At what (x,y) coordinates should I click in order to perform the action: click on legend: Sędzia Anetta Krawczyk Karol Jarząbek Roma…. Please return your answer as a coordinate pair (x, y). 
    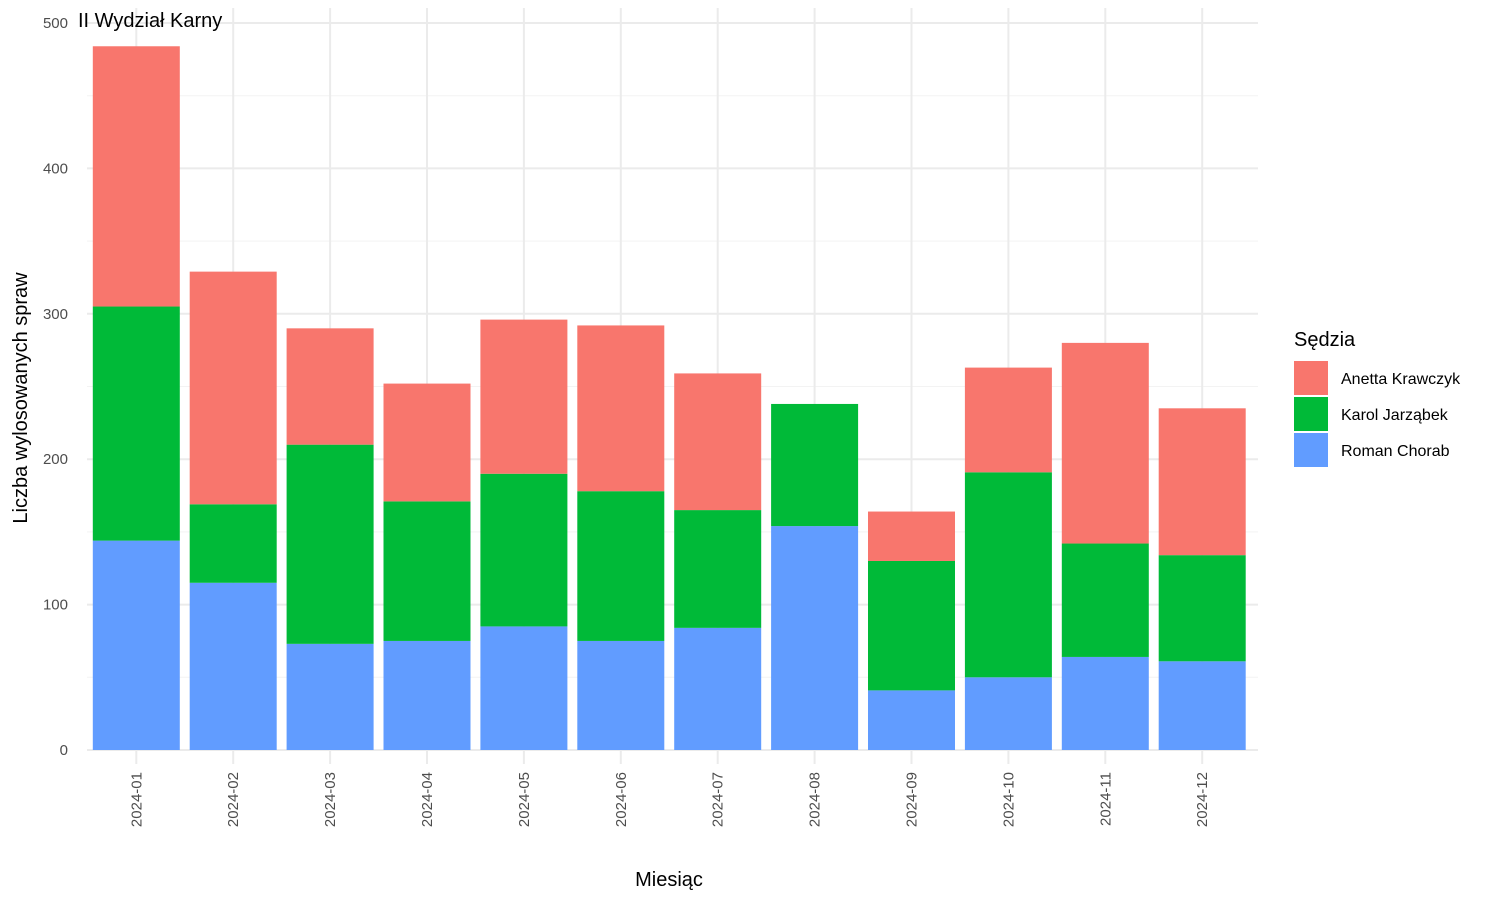
    Looking at the image, I should click on (1377, 398).